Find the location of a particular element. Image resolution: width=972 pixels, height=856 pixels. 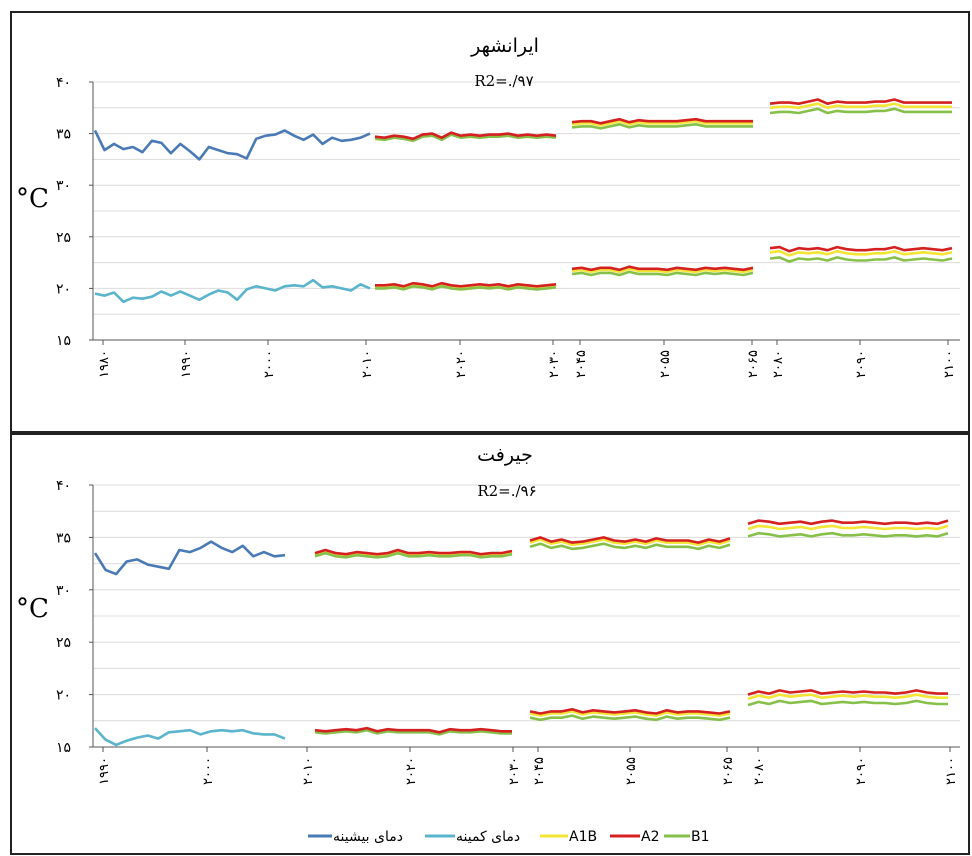

chart-title: ایرانشهر is located at coordinates (504, 46).